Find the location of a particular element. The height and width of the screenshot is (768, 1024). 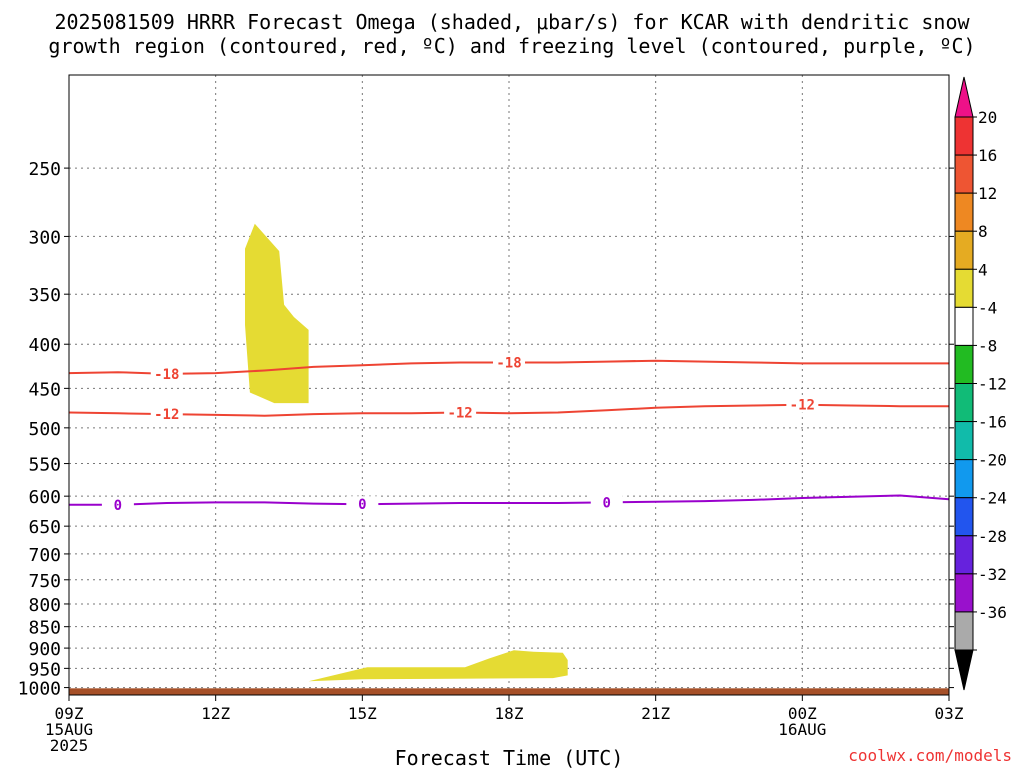

x-tick-label: 09Z 15AUG 2025 is located at coordinates (69, 729).